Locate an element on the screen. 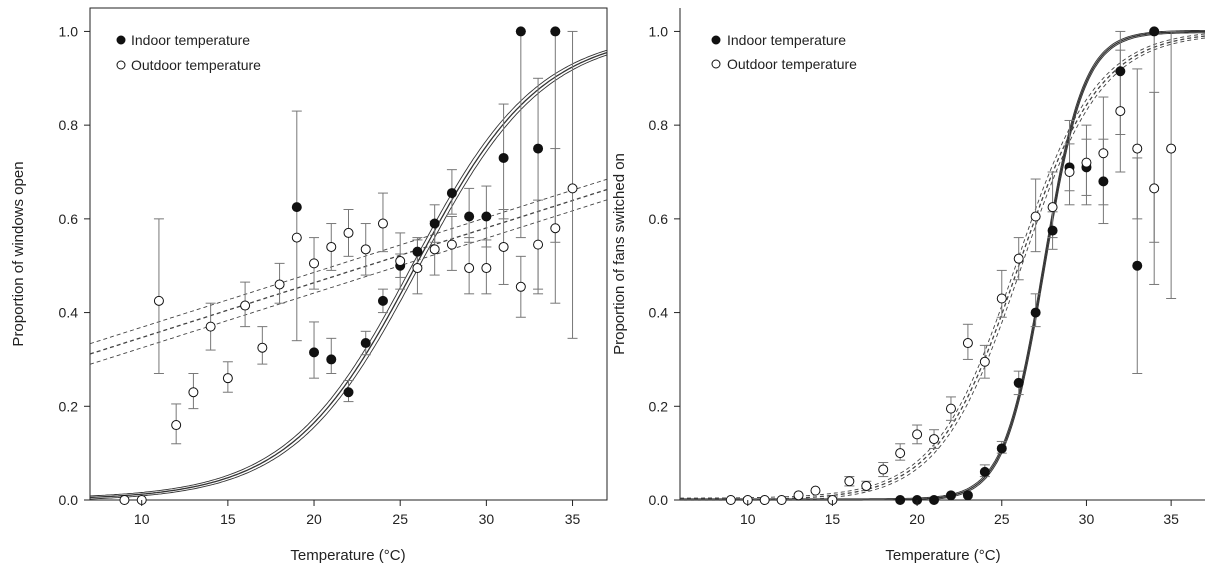 Image resolution: width=1205 pixels, height=566 pixels. left-legend: Indoor temperature Outdoor temperature is located at coordinates (188, 52).